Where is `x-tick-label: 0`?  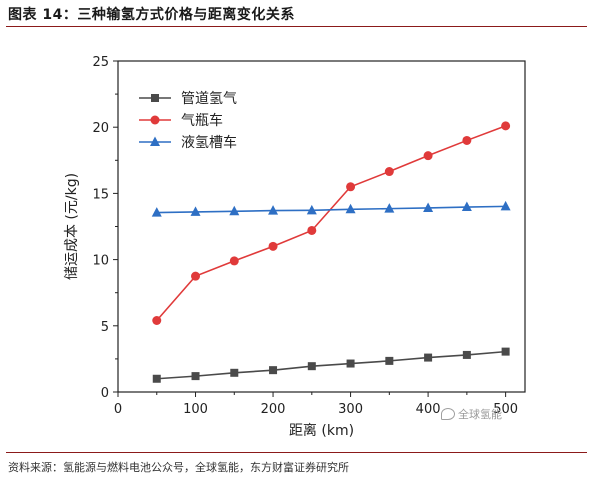 x-tick-label: 0 is located at coordinates (118, 409).